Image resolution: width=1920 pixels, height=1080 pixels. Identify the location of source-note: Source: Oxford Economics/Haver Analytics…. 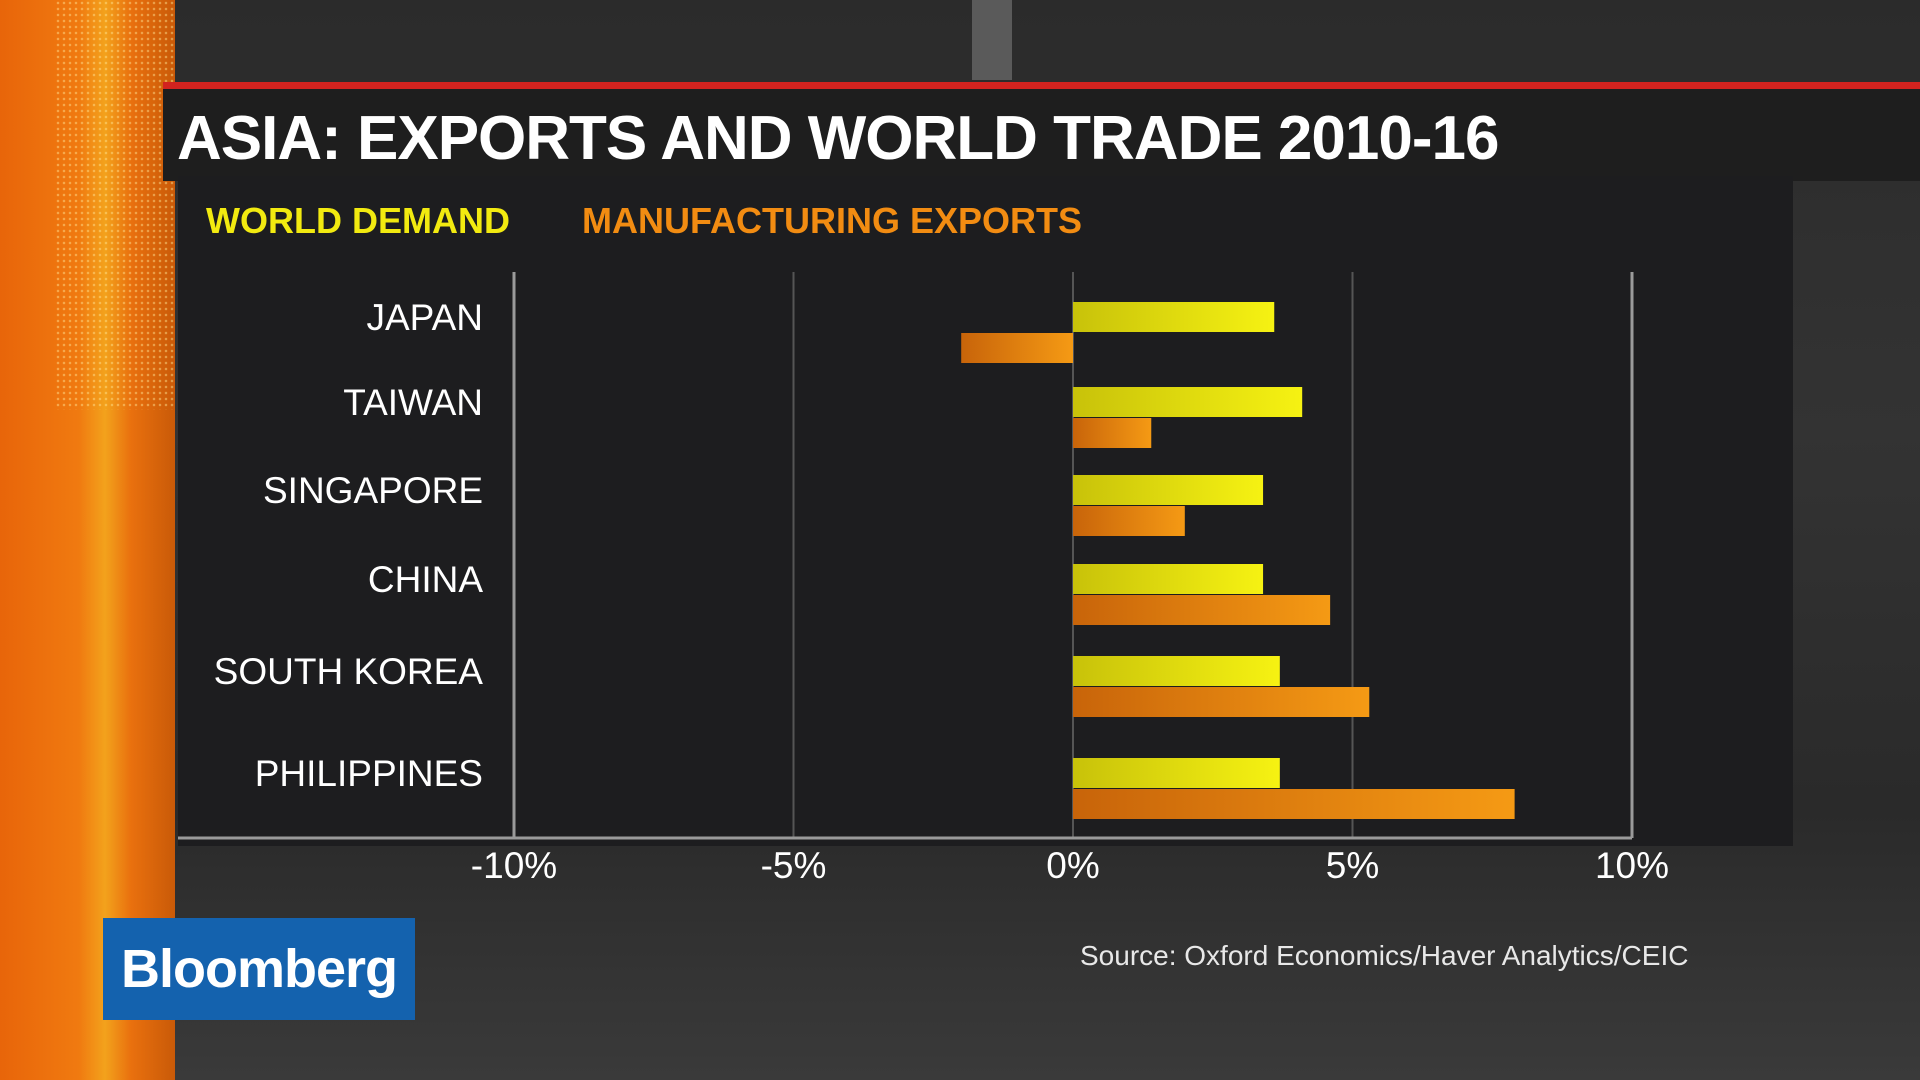
(1384, 955).